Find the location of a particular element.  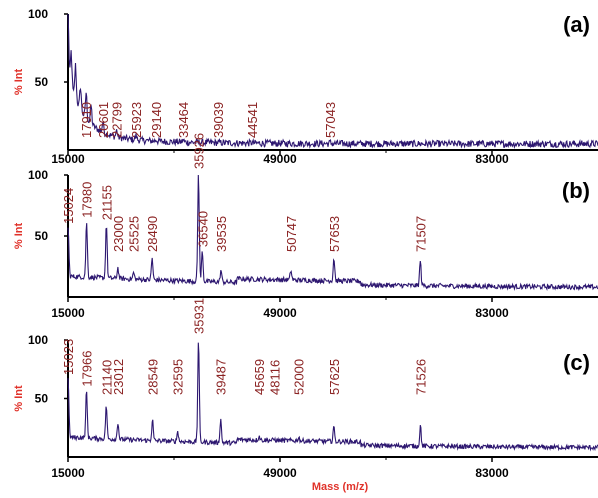

peak-label: 44541 is located at coordinates (252, 120).